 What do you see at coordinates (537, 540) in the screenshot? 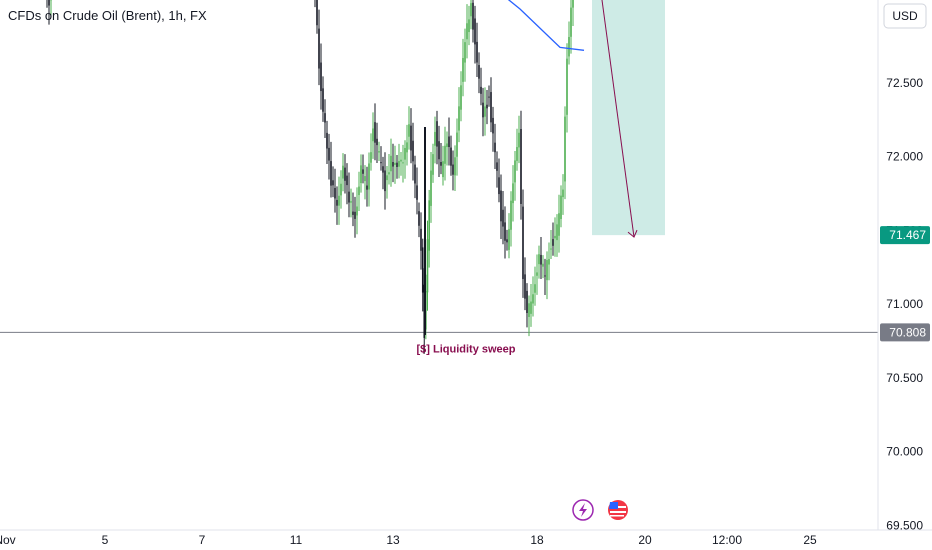
I see `time-tick-label: 18` at bounding box center [537, 540].